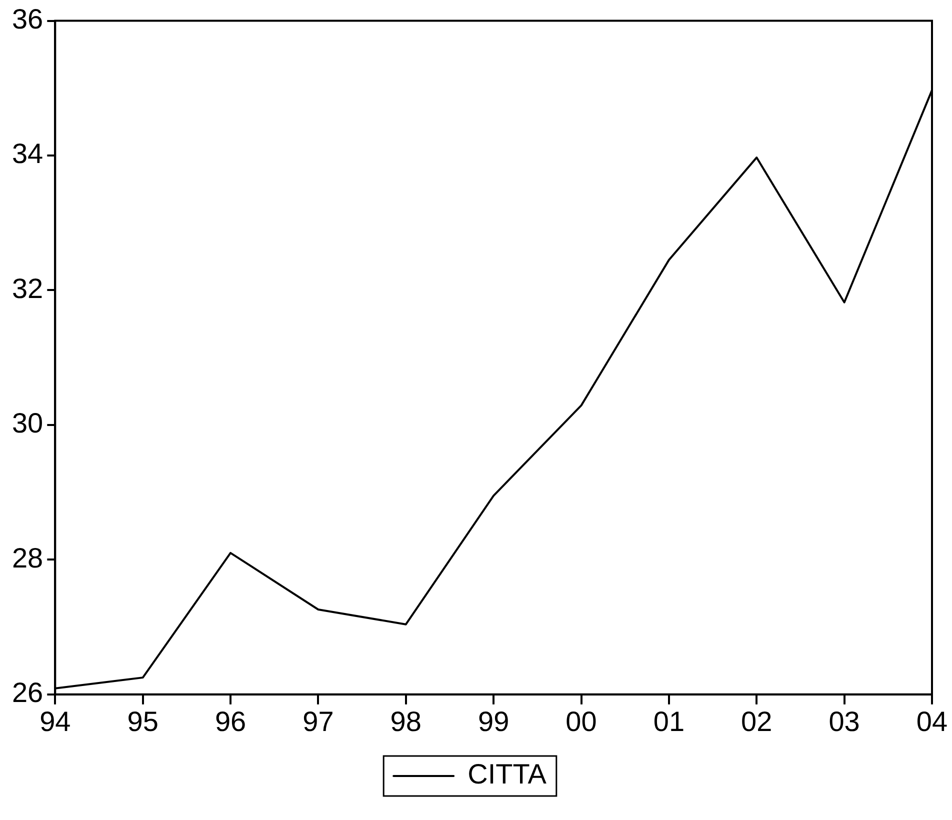  Describe the element at coordinates (28, 558) in the screenshot. I see `y-tick-label: 28` at that location.